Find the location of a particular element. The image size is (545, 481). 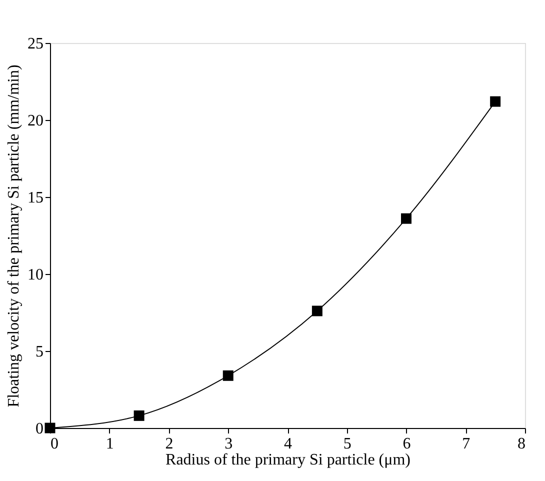

x-tick-label: 3 is located at coordinates (228, 444).